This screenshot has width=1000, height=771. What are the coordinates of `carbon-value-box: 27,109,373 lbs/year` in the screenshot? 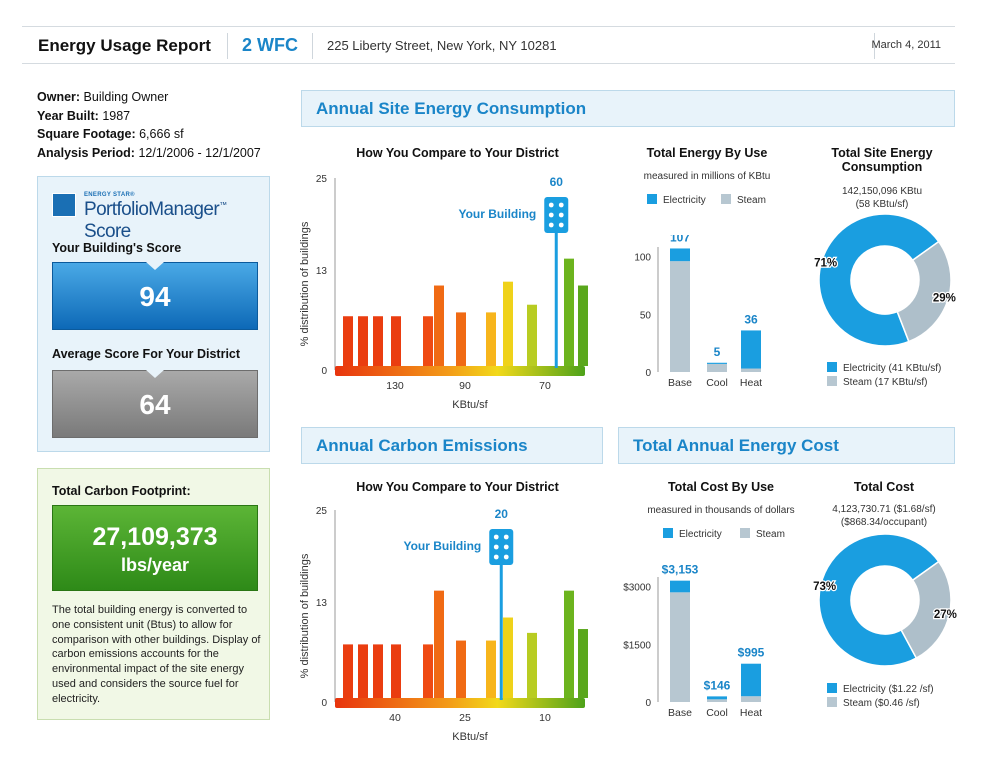 It's located at (155, 548).